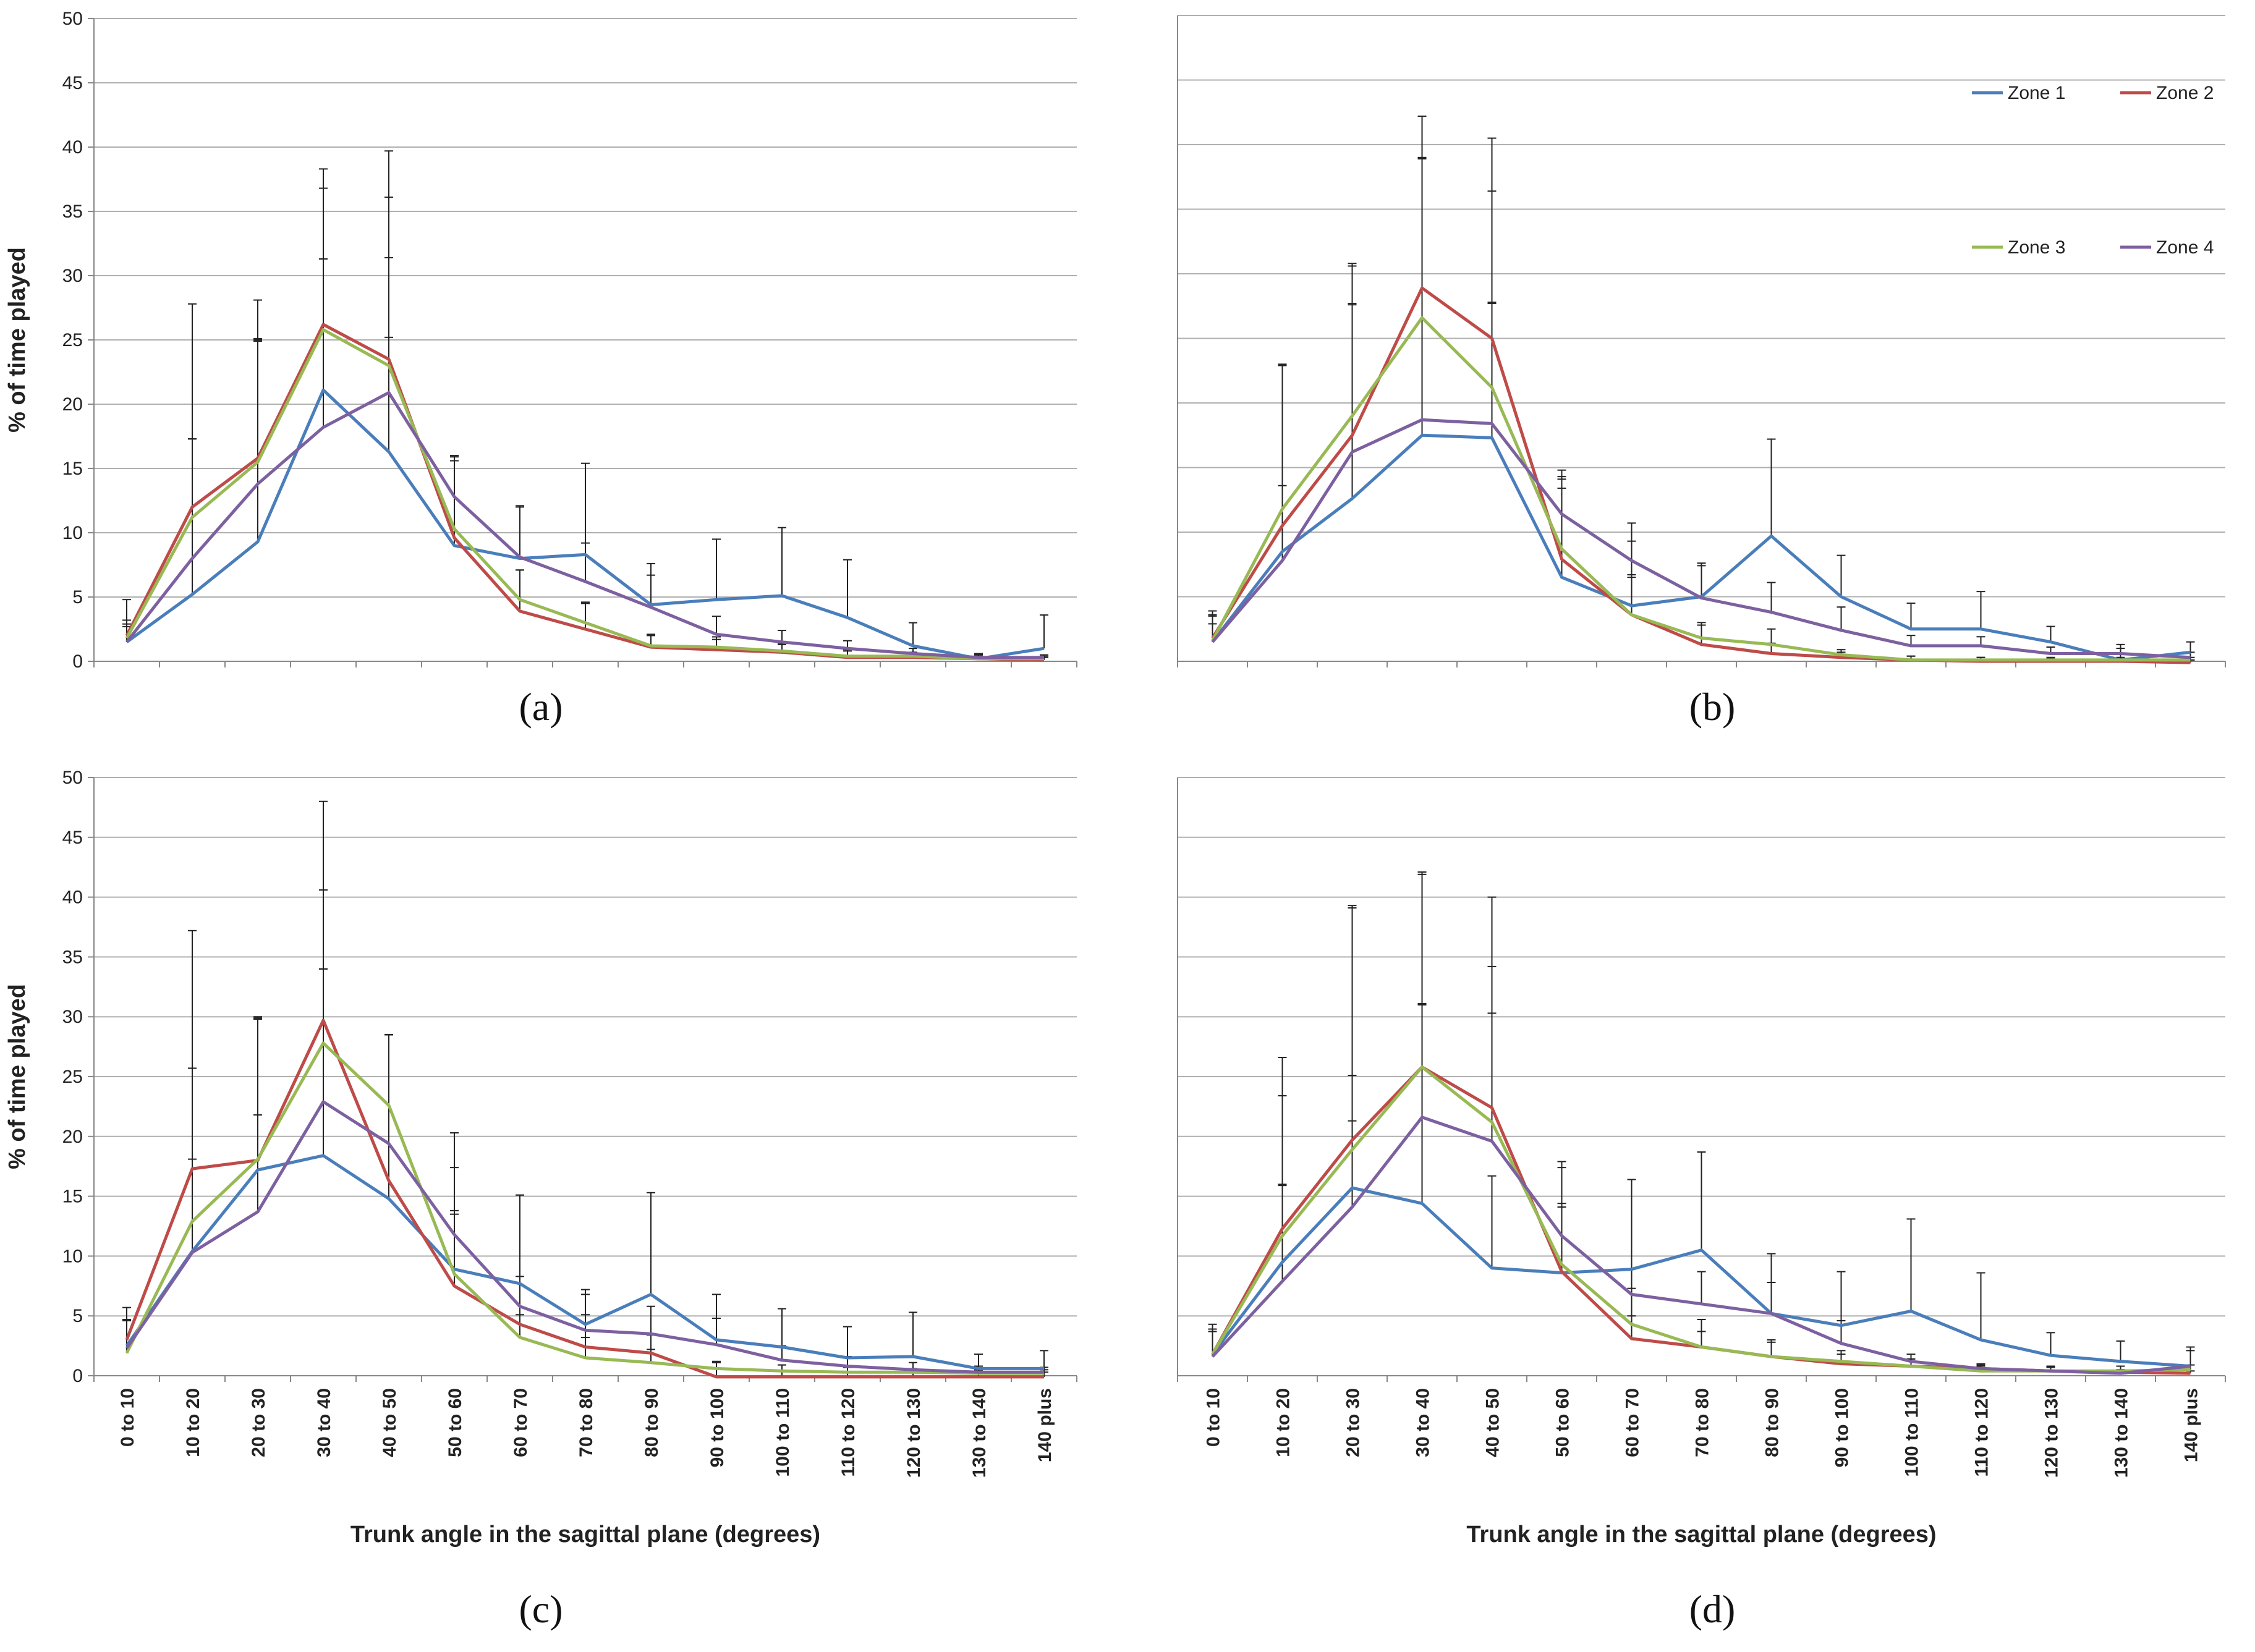 The width and height of the screenshot is (2255, 1652). What do you see at coordinates (541, 1609) in the screenshot?
I see `panel-label: (c)` at bounding box center [541, 1609].